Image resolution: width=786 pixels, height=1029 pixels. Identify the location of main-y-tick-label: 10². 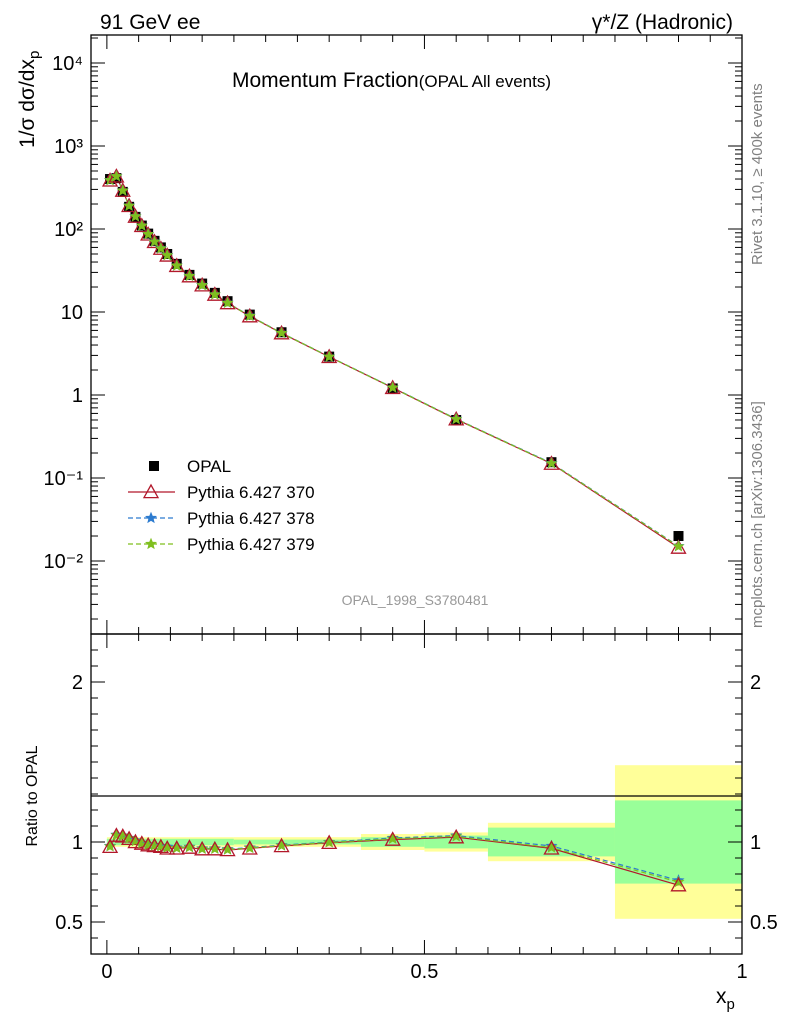
(68, 230).